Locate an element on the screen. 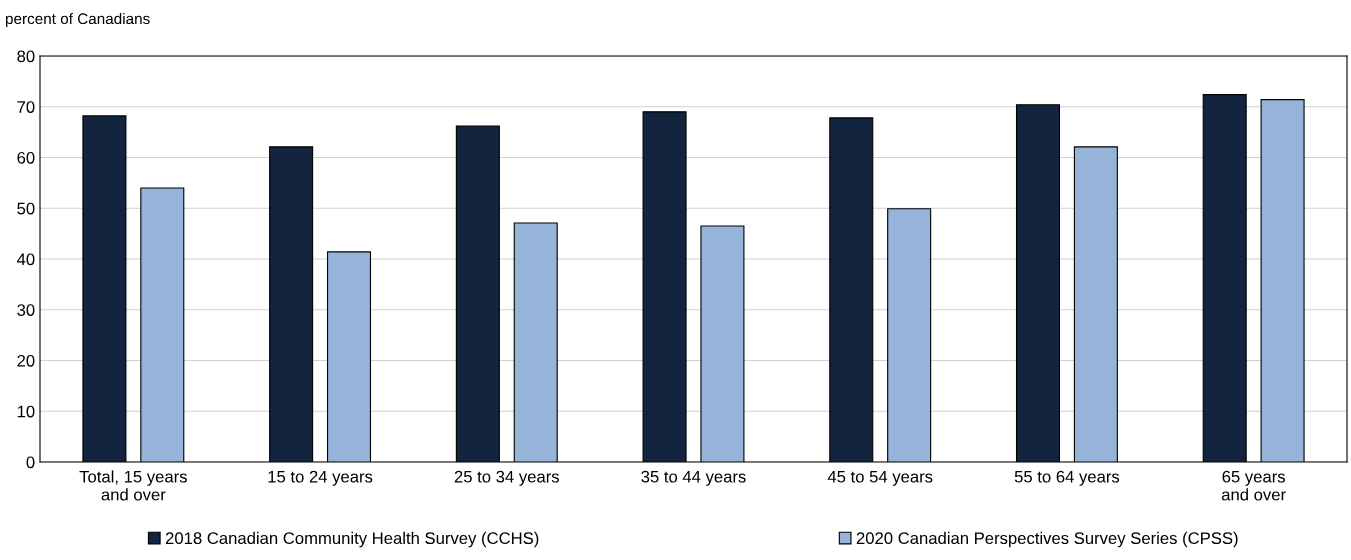 The width and height of the screenshot is (1351, 560). y-tick-label: 0 is located at coordinates (30, 462).